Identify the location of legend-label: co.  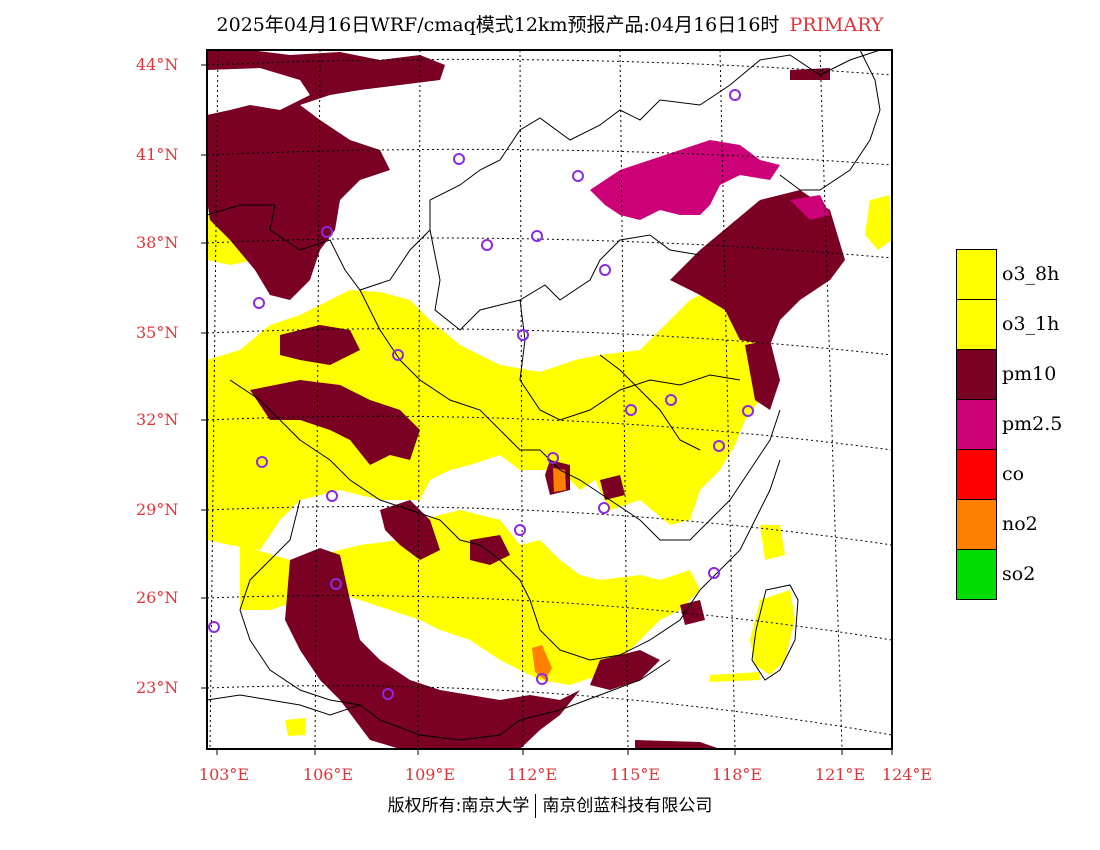
(1013, 474).